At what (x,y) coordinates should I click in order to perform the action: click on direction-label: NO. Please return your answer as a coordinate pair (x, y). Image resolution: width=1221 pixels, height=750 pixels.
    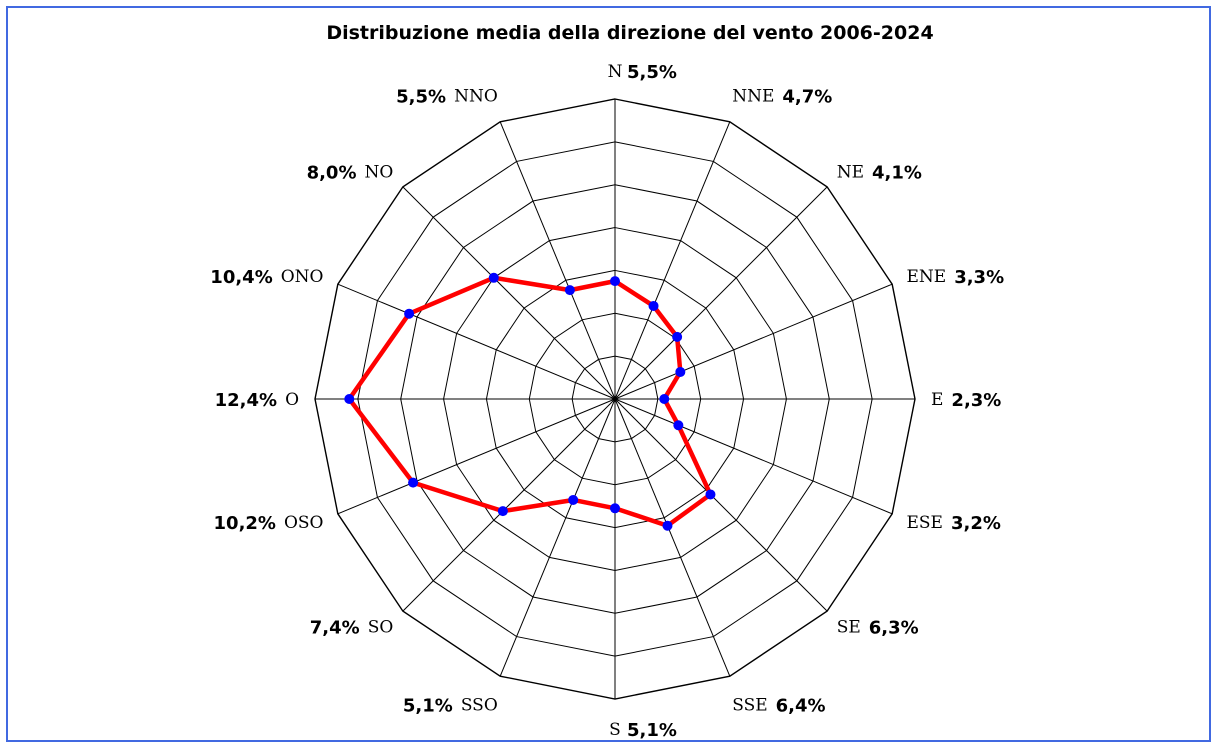
    Looking at the image, I should click on (378, 172).